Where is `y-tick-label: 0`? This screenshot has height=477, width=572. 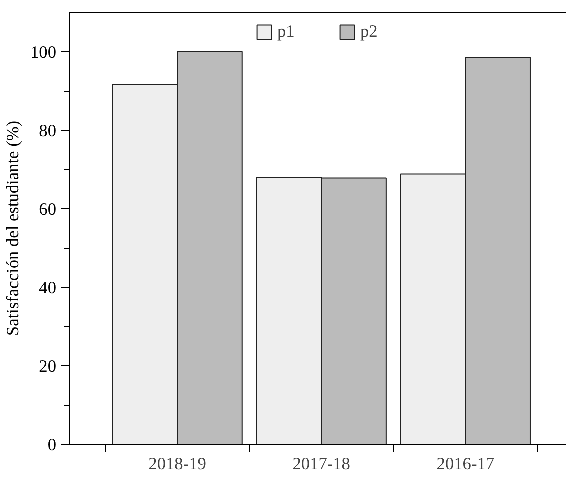 y-tick-label: 0 is located at coordinates (52, 445).